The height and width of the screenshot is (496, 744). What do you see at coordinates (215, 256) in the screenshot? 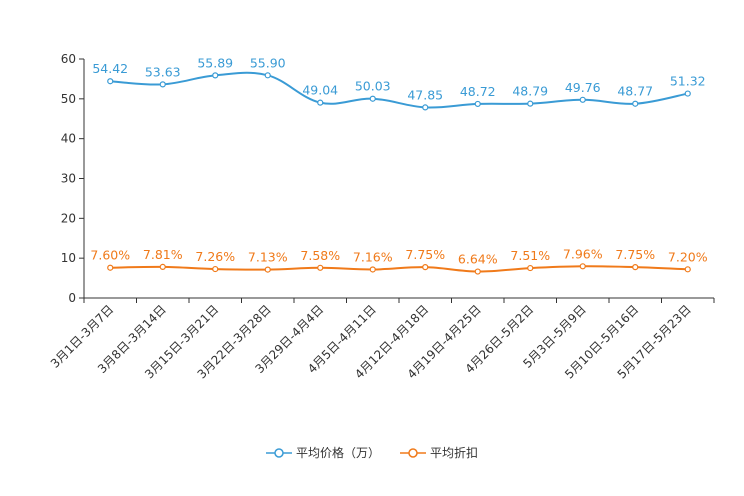
I see `data-label-discount: 7.26%` at bounding box center [215, 256].